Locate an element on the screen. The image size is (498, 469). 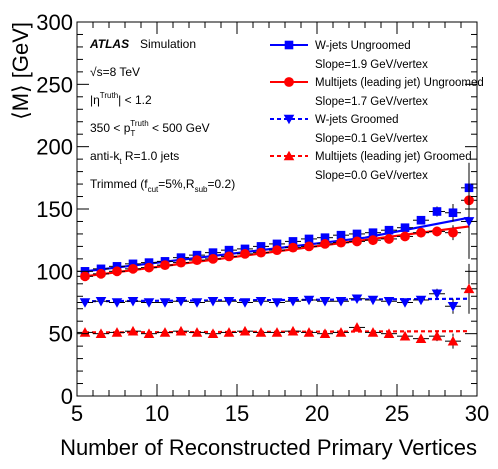
annotation-trimming: Trimmed (fcut=5%,Rsub=0.2) is located at coordinates (162, 185).